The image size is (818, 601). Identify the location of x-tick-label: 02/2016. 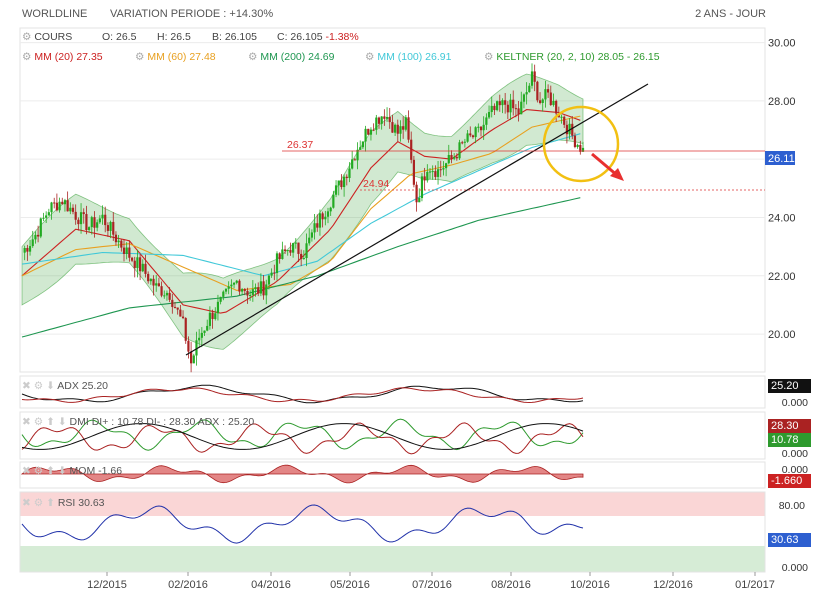
(188, 585).